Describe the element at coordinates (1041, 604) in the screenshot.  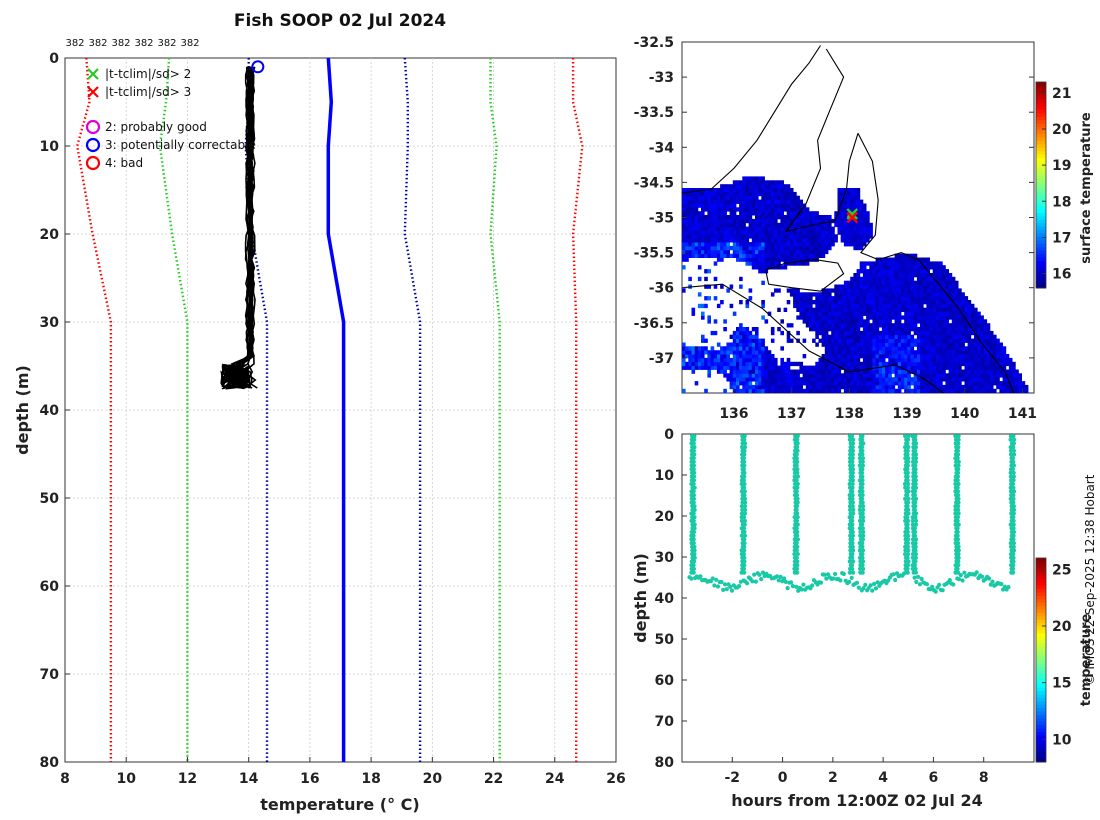
I see `temperature-colorbar-segment` at that location.